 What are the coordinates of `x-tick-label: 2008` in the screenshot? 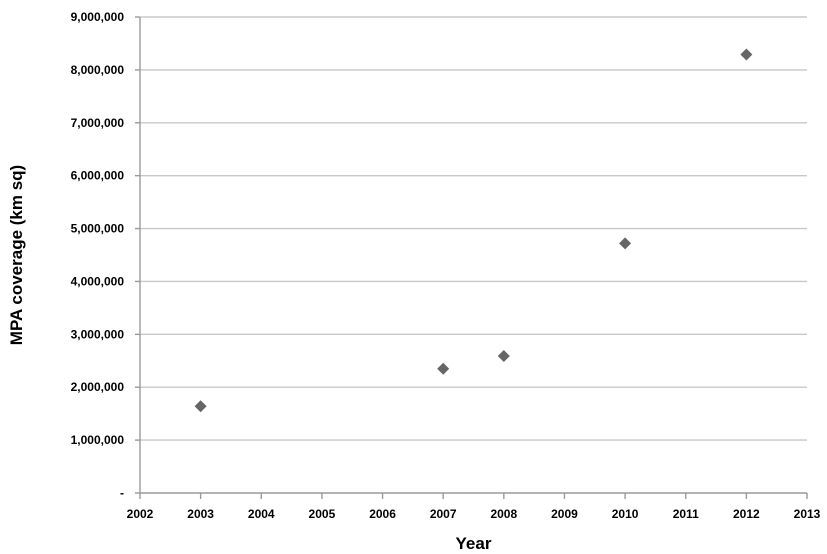 It's located at (503, 514).